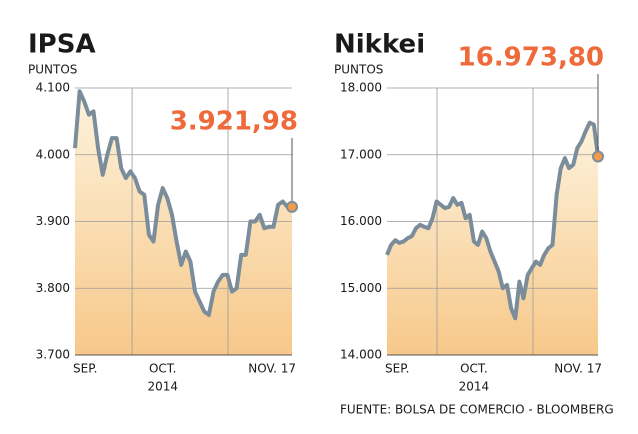  What do you see at coordinates (53, 154) in the screenshot?
I see `y-tick-label: 4.000` at bounding box center [53, 154].